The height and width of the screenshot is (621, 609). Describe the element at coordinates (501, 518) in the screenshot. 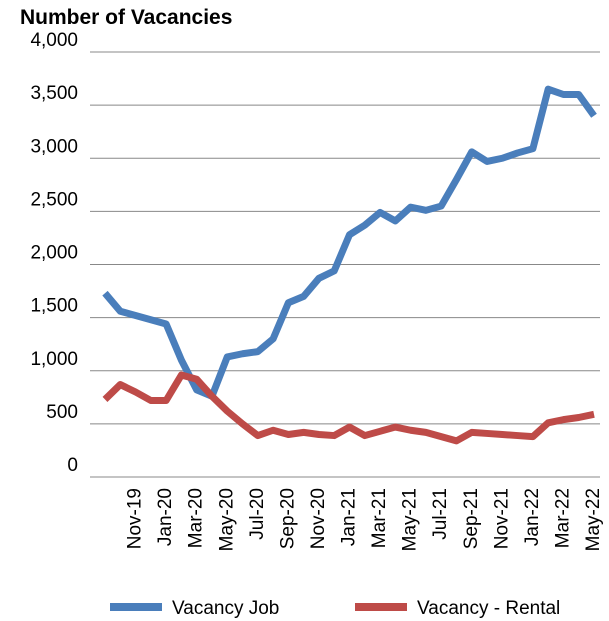

I see `x-tick-label: Nov-21` at that location.